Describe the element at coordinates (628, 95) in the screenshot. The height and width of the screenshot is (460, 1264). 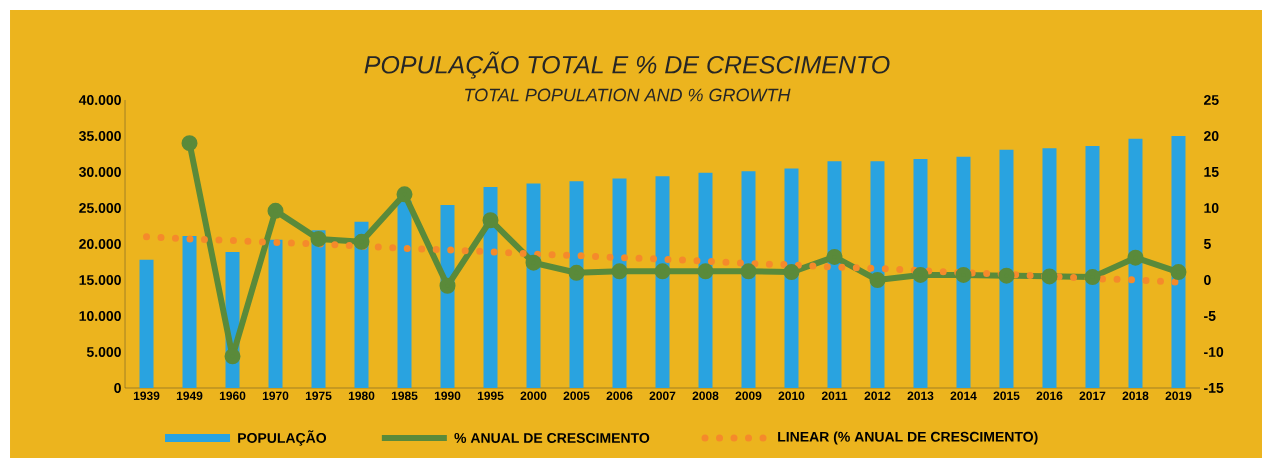
I see `chart-subtitle: TOTAL POPULATION AND % GROWTH` at that location.